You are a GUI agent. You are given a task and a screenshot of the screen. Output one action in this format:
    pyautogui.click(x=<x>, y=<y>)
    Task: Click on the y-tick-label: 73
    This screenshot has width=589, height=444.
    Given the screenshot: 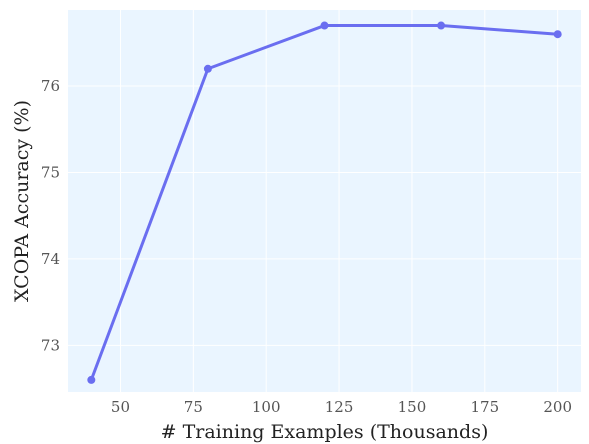 What is the action you would take?
    pyautogui.click(x=50, y=345)
    